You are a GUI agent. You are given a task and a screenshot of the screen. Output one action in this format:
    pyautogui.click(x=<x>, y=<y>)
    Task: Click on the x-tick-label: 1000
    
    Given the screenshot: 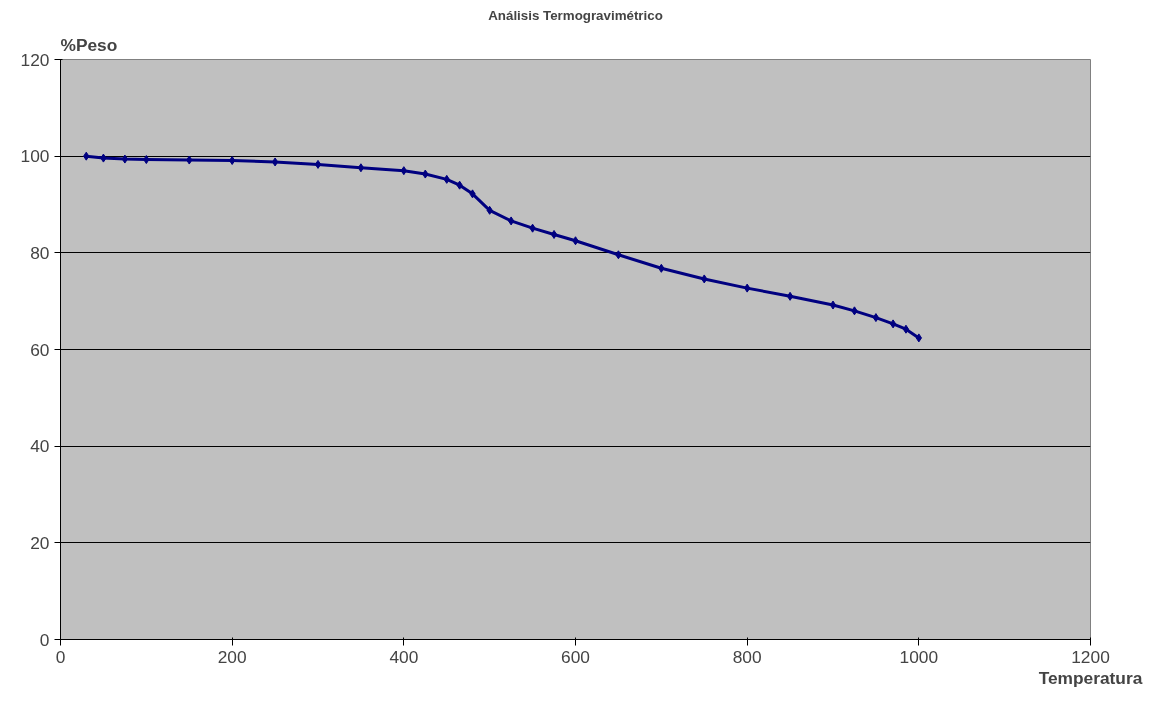 What is the action you would take?
    pyautogui.click(x=919, y=656)
    